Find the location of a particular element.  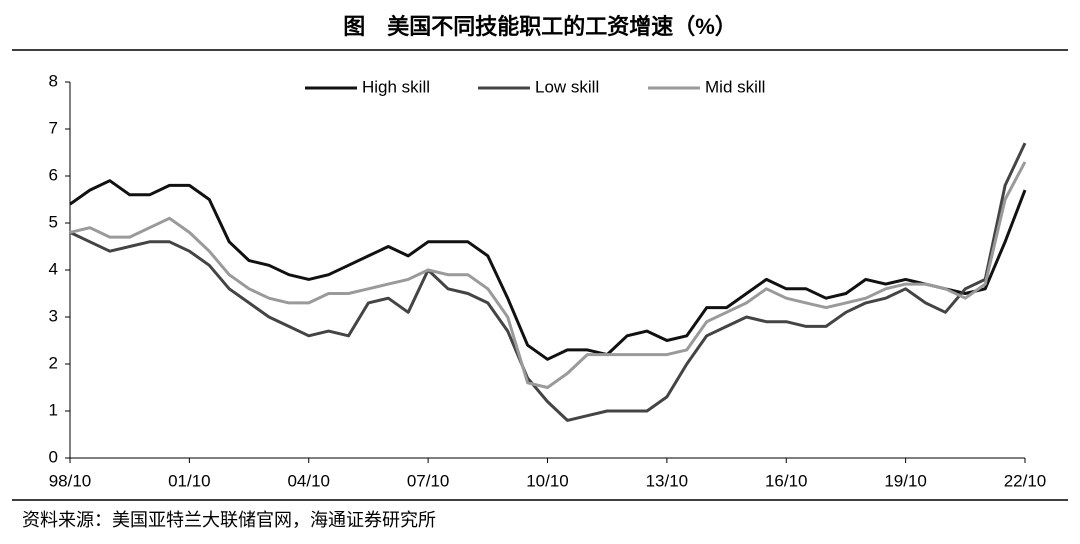

y-tick-label: 7 is located at coordinates (53, 127).